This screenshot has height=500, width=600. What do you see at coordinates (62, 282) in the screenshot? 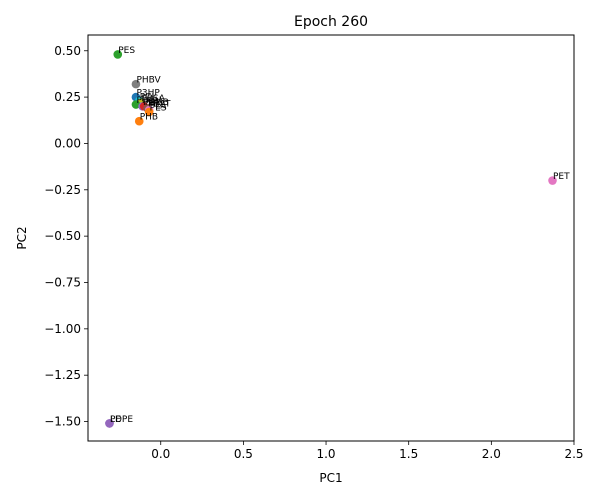
I see `y-tick-label: −0.75` at bounding box center [62, 282].